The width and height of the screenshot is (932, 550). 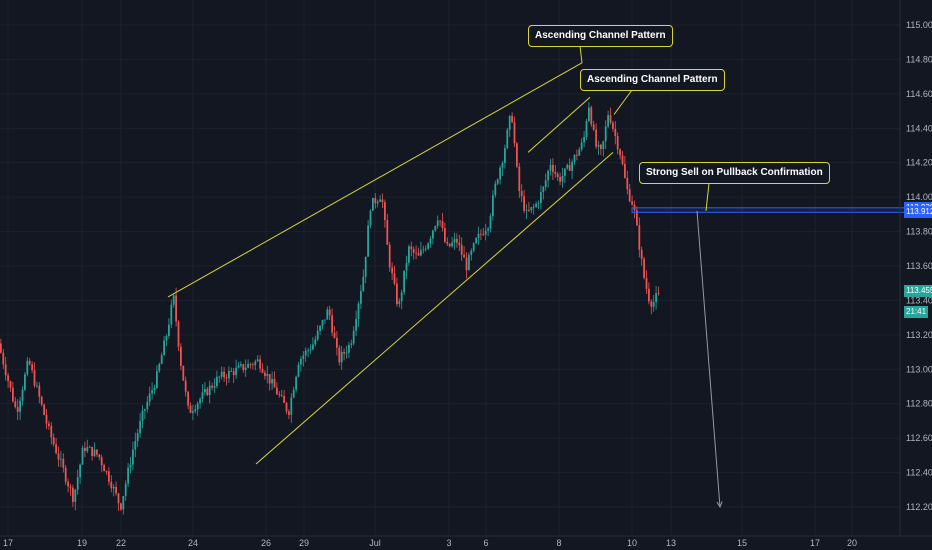 What do you see at coordinates (734, 173) in the screenshot?
I see `annotation-callout: Strong Sell on Pullback Confirmation` at bounding box center [734, 173].